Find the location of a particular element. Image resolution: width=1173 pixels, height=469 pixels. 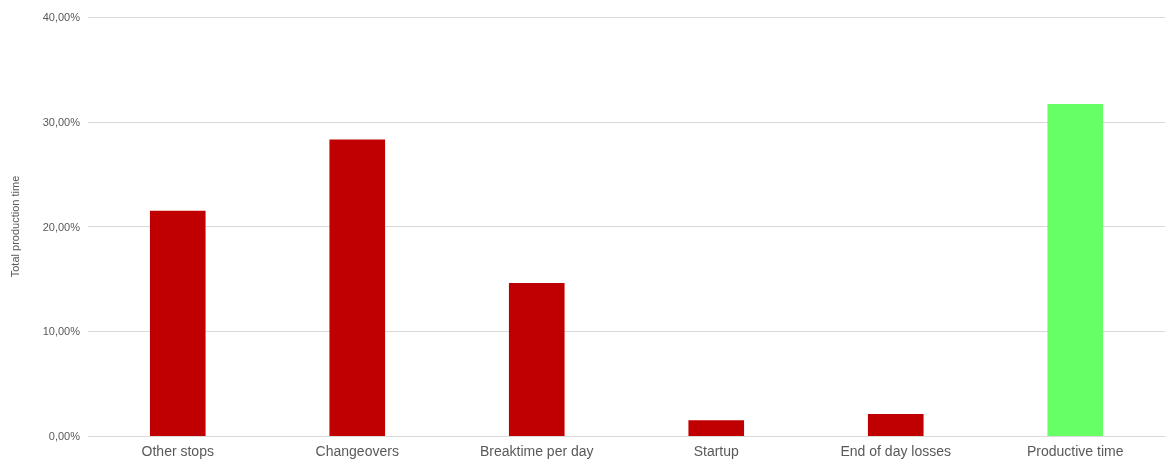

y-tick-label: 10,00% is located at coordinates (61, 331).